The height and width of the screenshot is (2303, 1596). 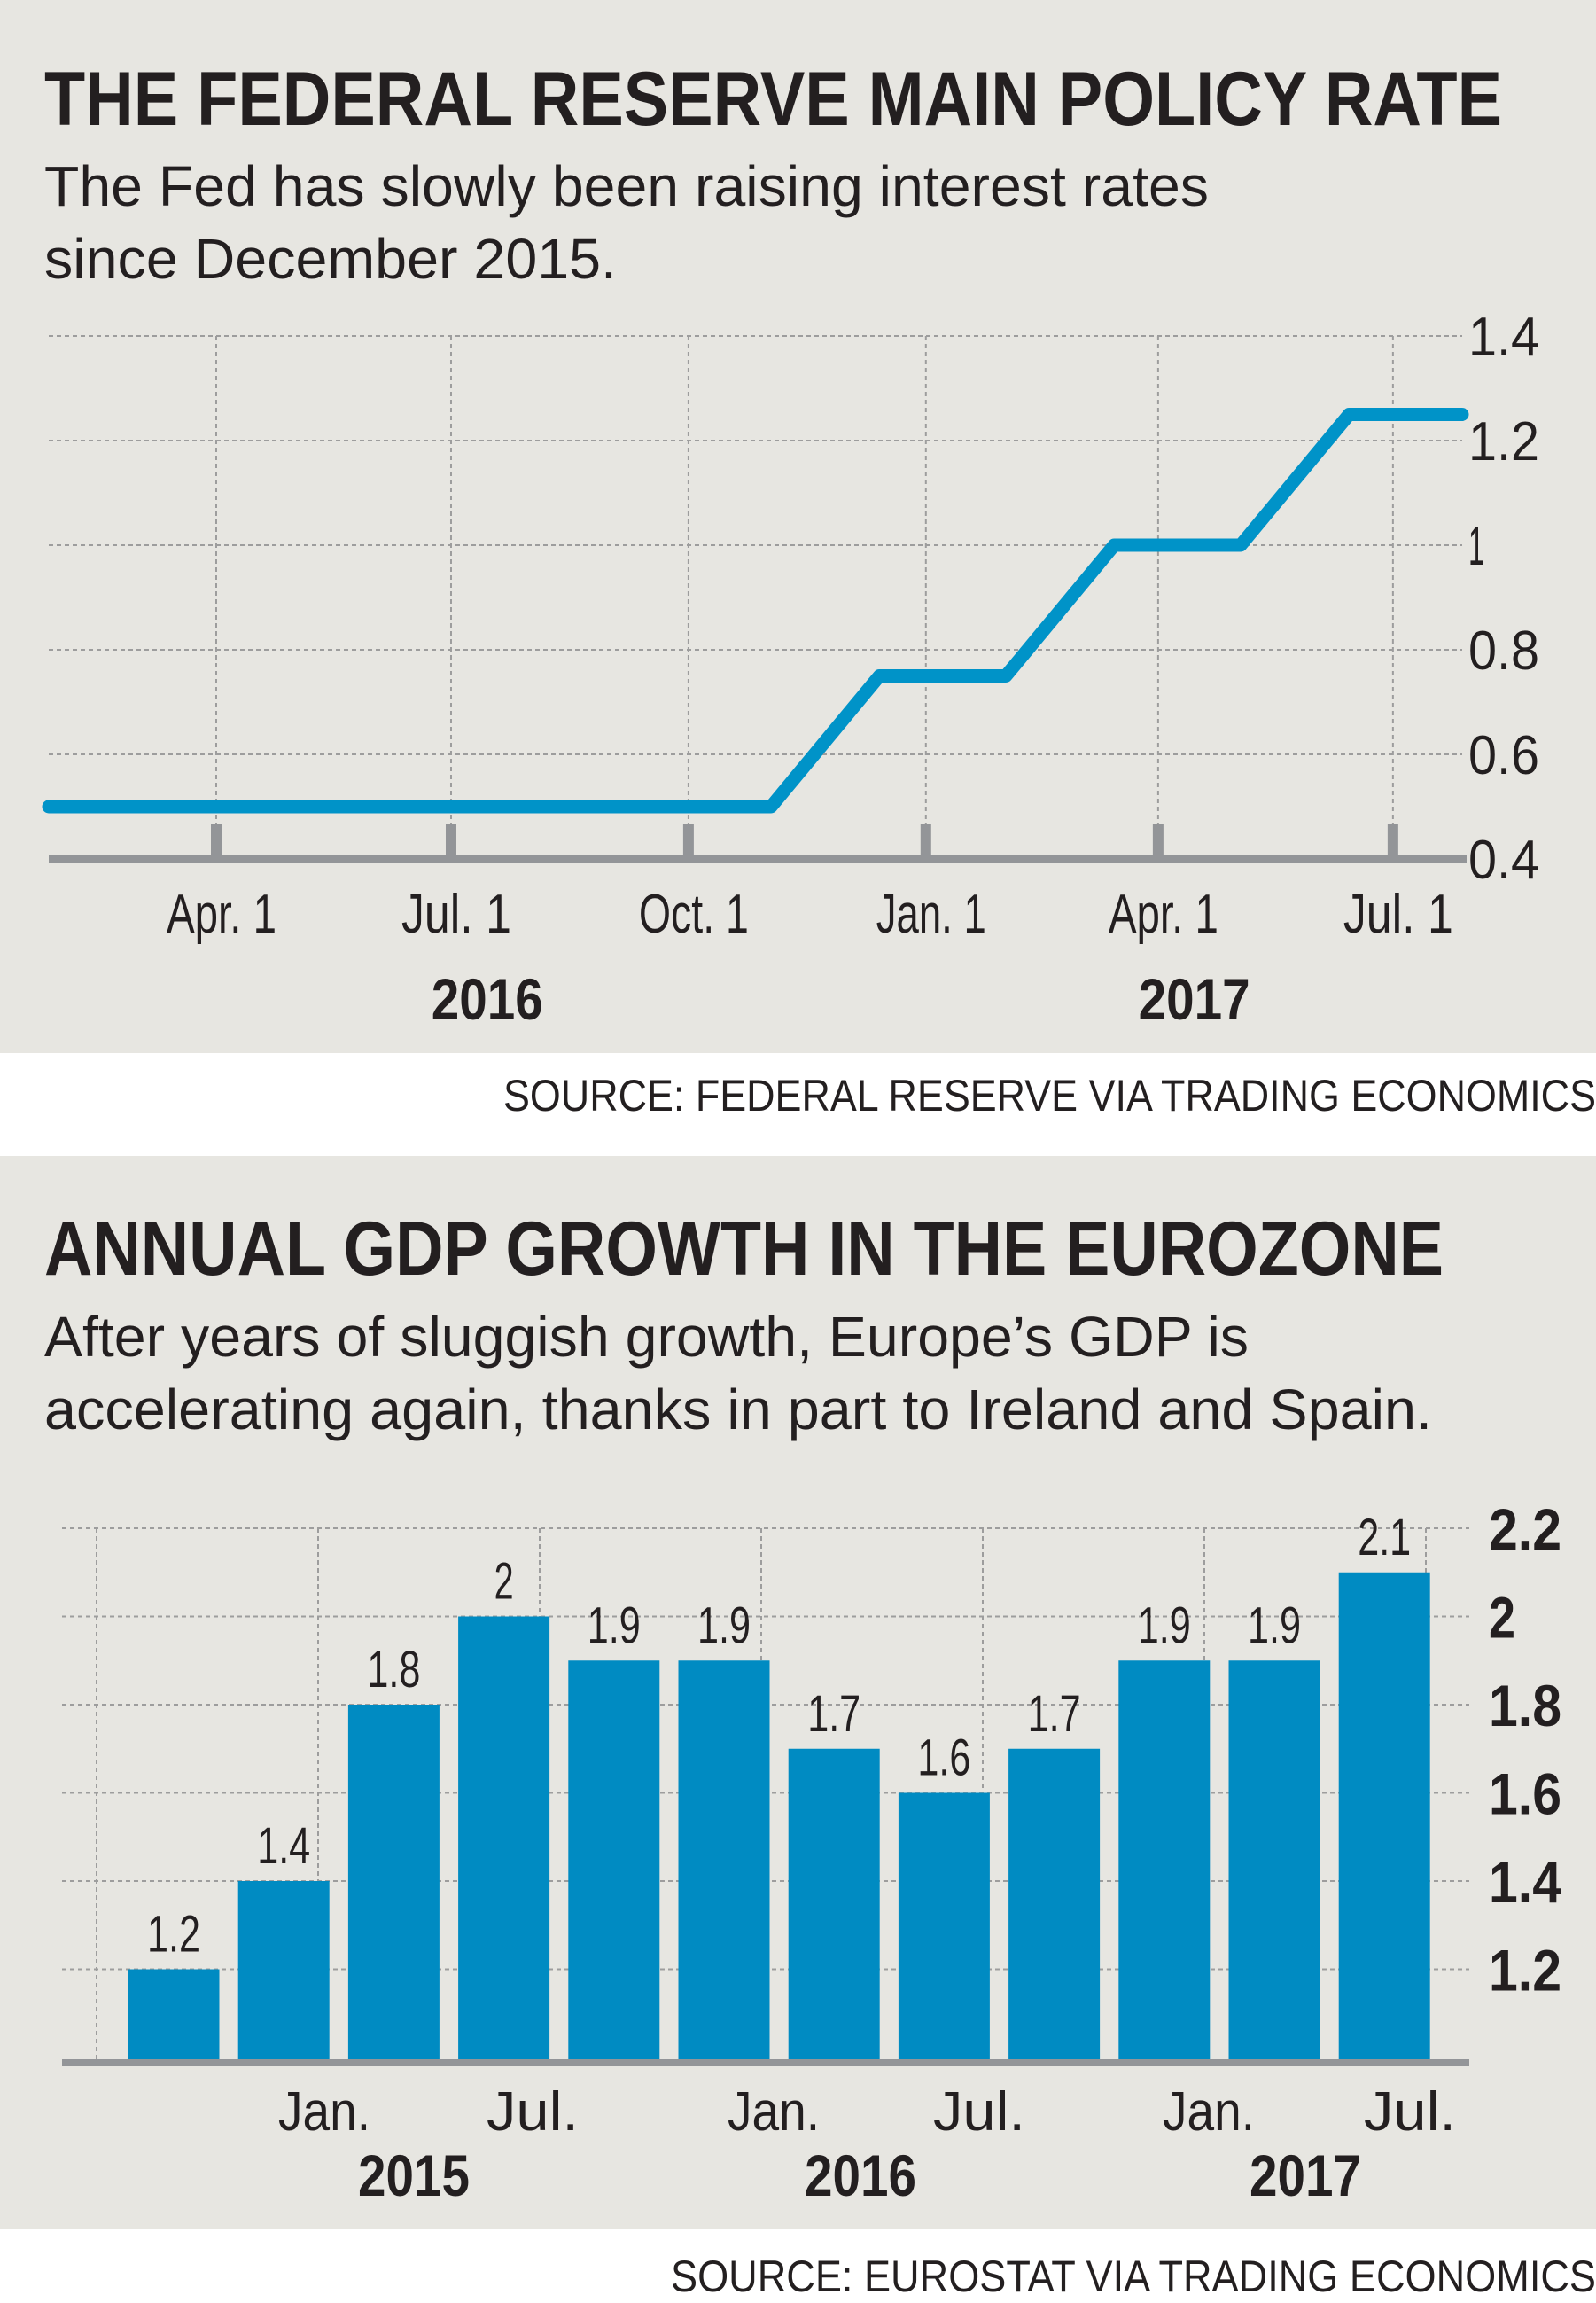 I want to click on bar-value-label: 1.4, so click(x=283, y=1846).